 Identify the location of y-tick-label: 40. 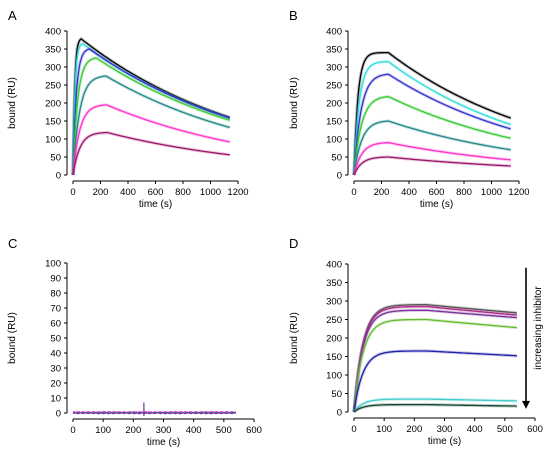
(55, 353).